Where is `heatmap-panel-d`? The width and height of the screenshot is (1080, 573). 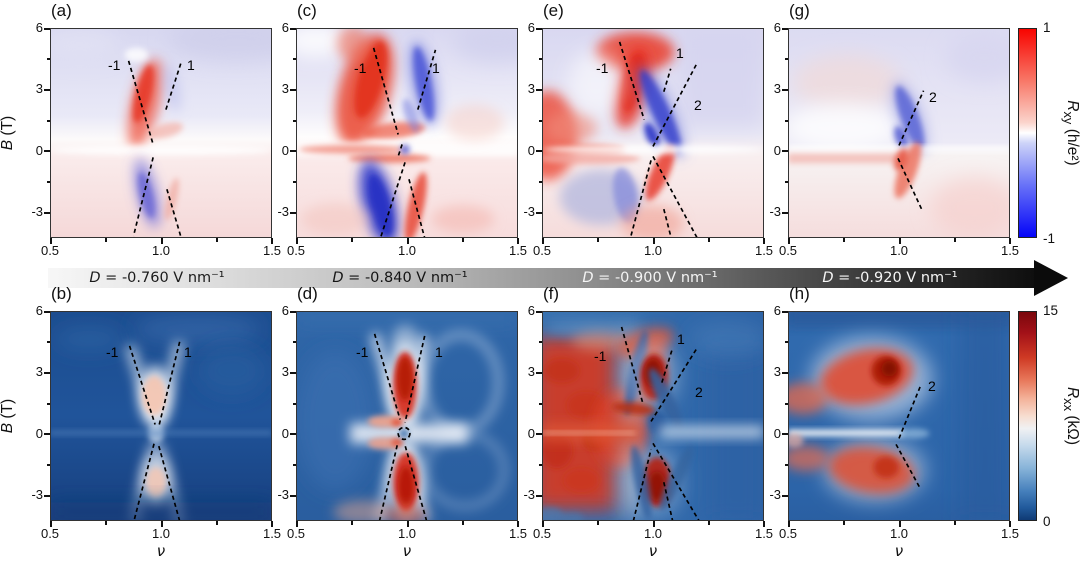
heatmap-panel-d is located at coordinates (407, 416).